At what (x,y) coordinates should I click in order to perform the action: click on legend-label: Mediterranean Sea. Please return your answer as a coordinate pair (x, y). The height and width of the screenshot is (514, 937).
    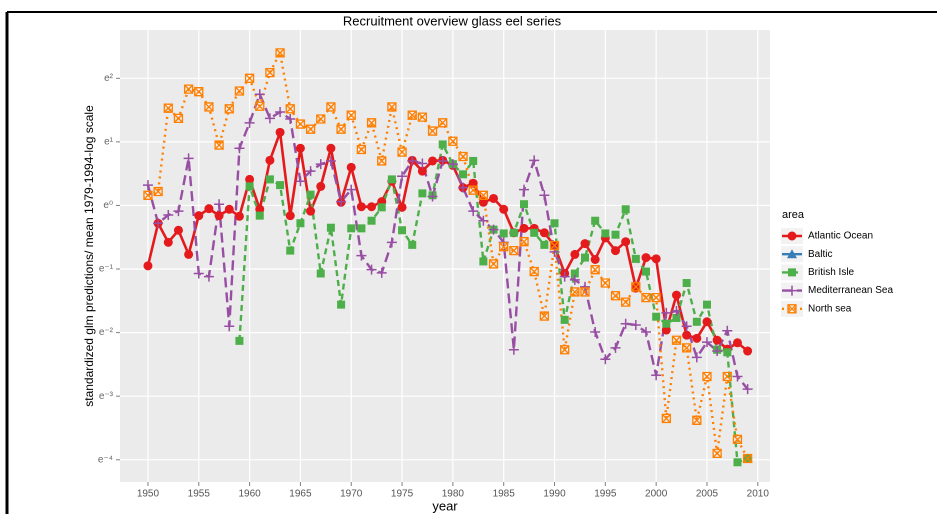
    Looking at the image, I should click on (850, 290).